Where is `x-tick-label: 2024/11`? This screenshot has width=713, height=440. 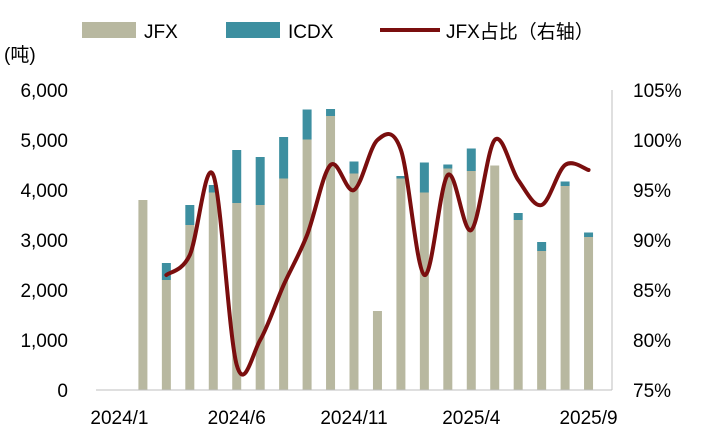
x-tick-label: 2024/11 is located at coordinates (353, 418).